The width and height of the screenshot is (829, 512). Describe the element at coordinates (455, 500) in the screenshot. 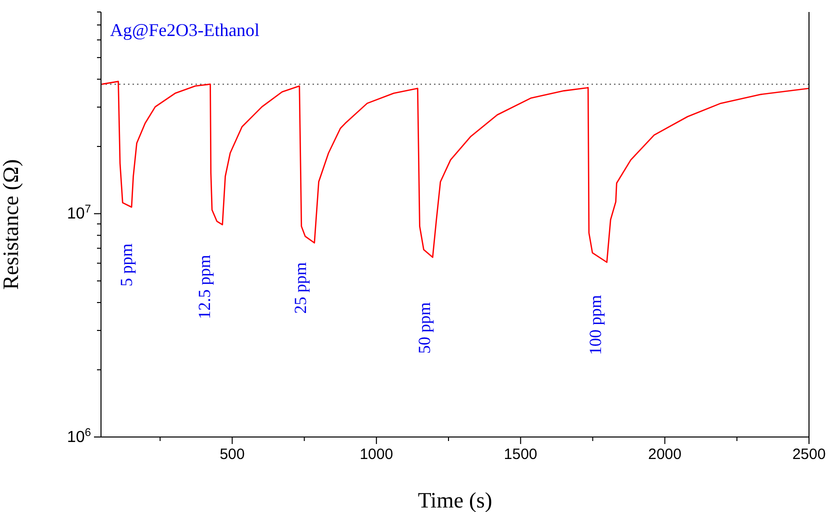

I see `x-axis-title: Time (s)` at that location.